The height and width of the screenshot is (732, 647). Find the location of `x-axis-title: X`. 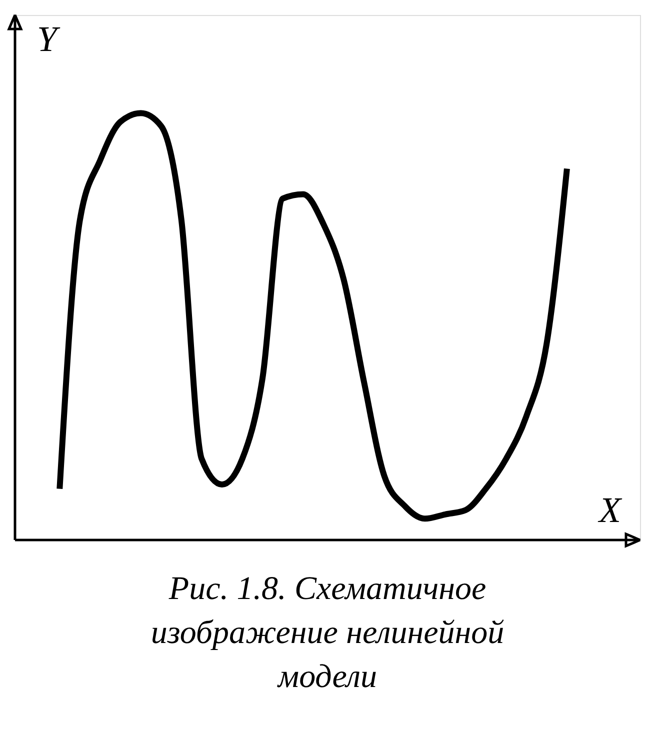

x-axis-title: X is located at coordinates (610, 510).